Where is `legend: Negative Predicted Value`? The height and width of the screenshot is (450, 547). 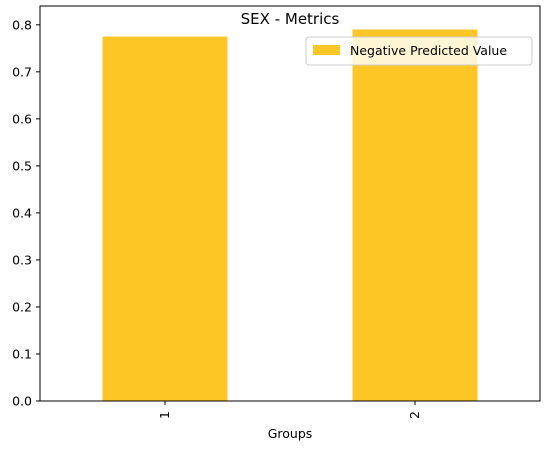 legend: Negative Predicted Value is located at coordinates (419, 51).